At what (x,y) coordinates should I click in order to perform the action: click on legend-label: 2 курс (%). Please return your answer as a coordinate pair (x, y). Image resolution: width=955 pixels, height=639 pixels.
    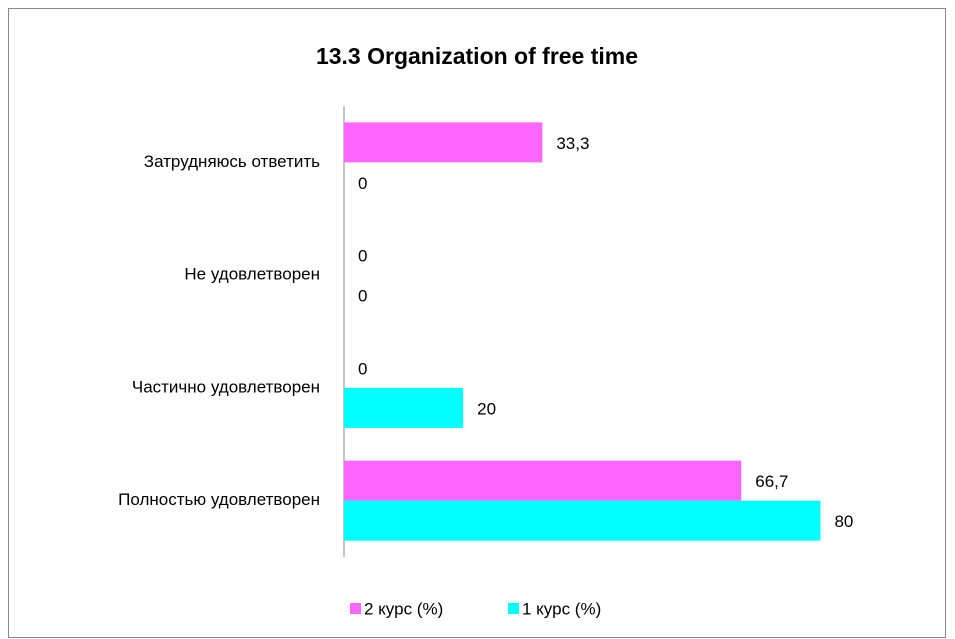
    Looking at the image, I should click on (403, 608).